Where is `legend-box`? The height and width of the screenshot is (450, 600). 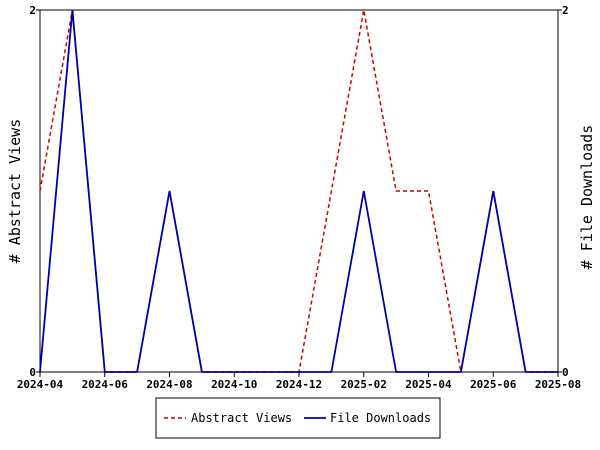
legend-box is located at coordinates (298, 418).